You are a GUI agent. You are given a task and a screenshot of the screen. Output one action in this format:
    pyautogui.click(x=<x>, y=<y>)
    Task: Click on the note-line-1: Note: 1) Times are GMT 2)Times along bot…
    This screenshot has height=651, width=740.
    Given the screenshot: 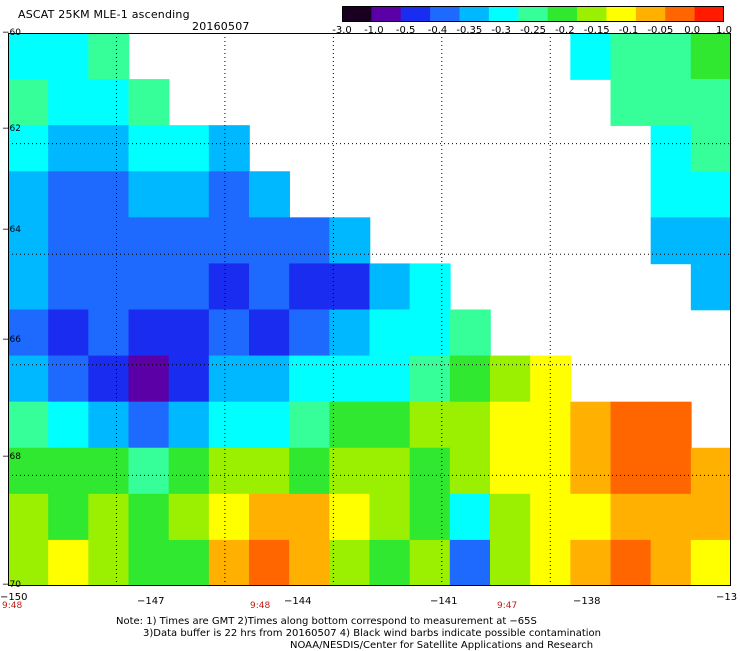 What is the action you would take?
    pyautogui.click(x=326, y=621)
    